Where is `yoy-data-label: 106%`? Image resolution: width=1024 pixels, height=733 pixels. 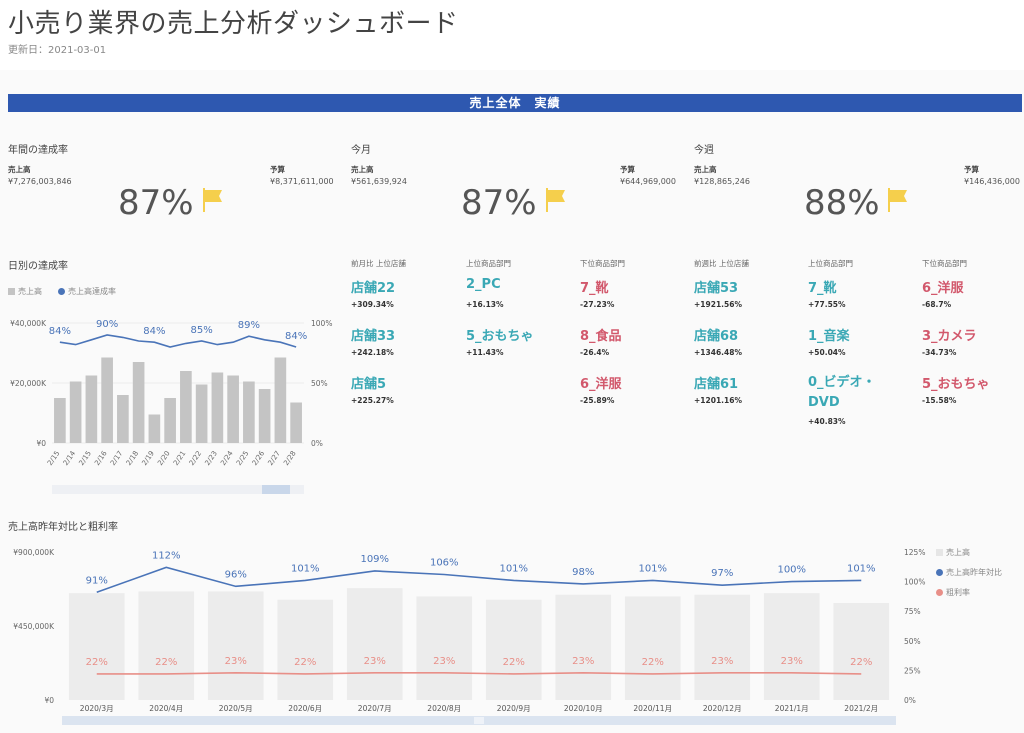
yoy-data-label: 106% is located at coordinates (444, 562).